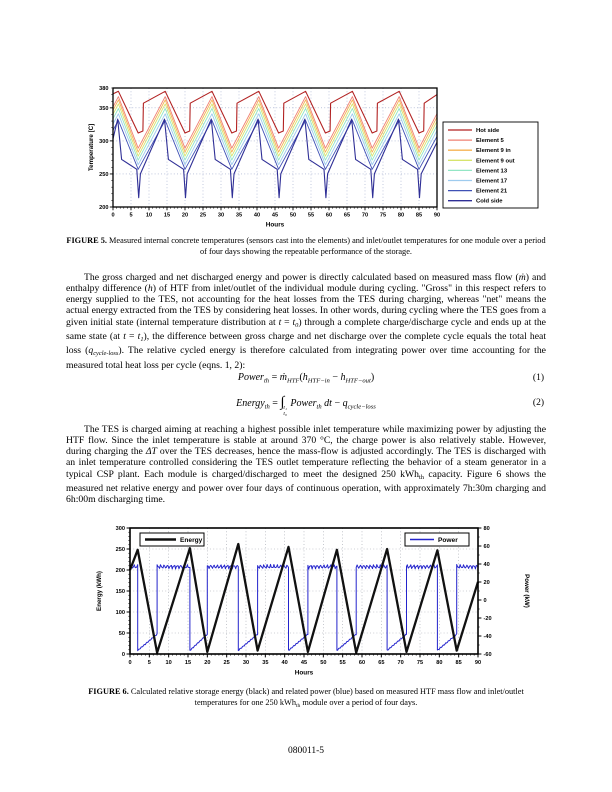 This screenshot has height=792, width=612. I want to click on svg-text: Cold side, so click(489, 202).